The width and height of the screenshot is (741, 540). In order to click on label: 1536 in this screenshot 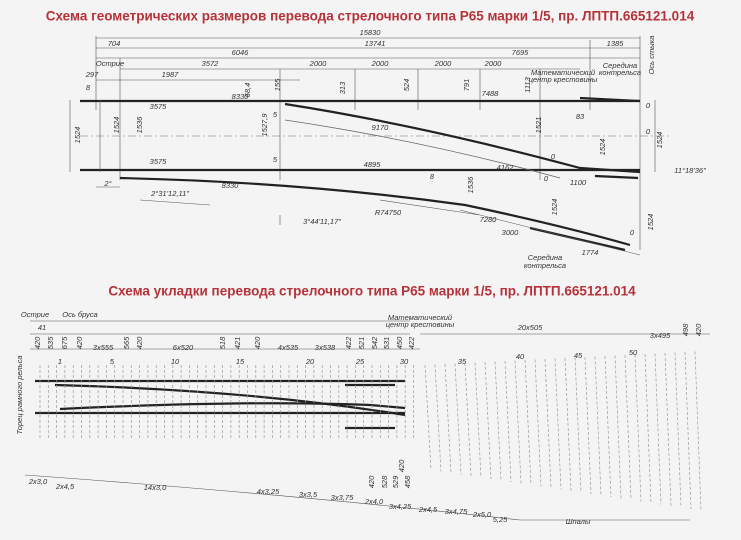, I will do `click(139, 125)`.